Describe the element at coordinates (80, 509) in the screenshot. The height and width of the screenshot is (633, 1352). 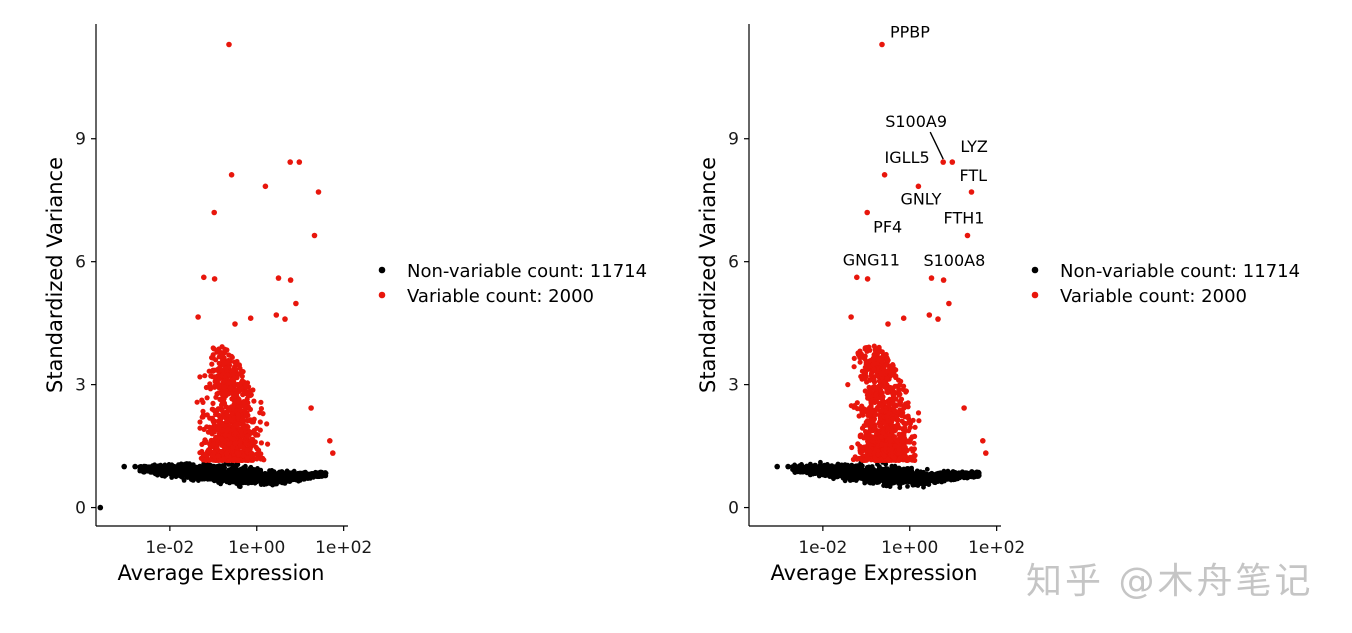
I see `y-tick-label: 0` at that location.